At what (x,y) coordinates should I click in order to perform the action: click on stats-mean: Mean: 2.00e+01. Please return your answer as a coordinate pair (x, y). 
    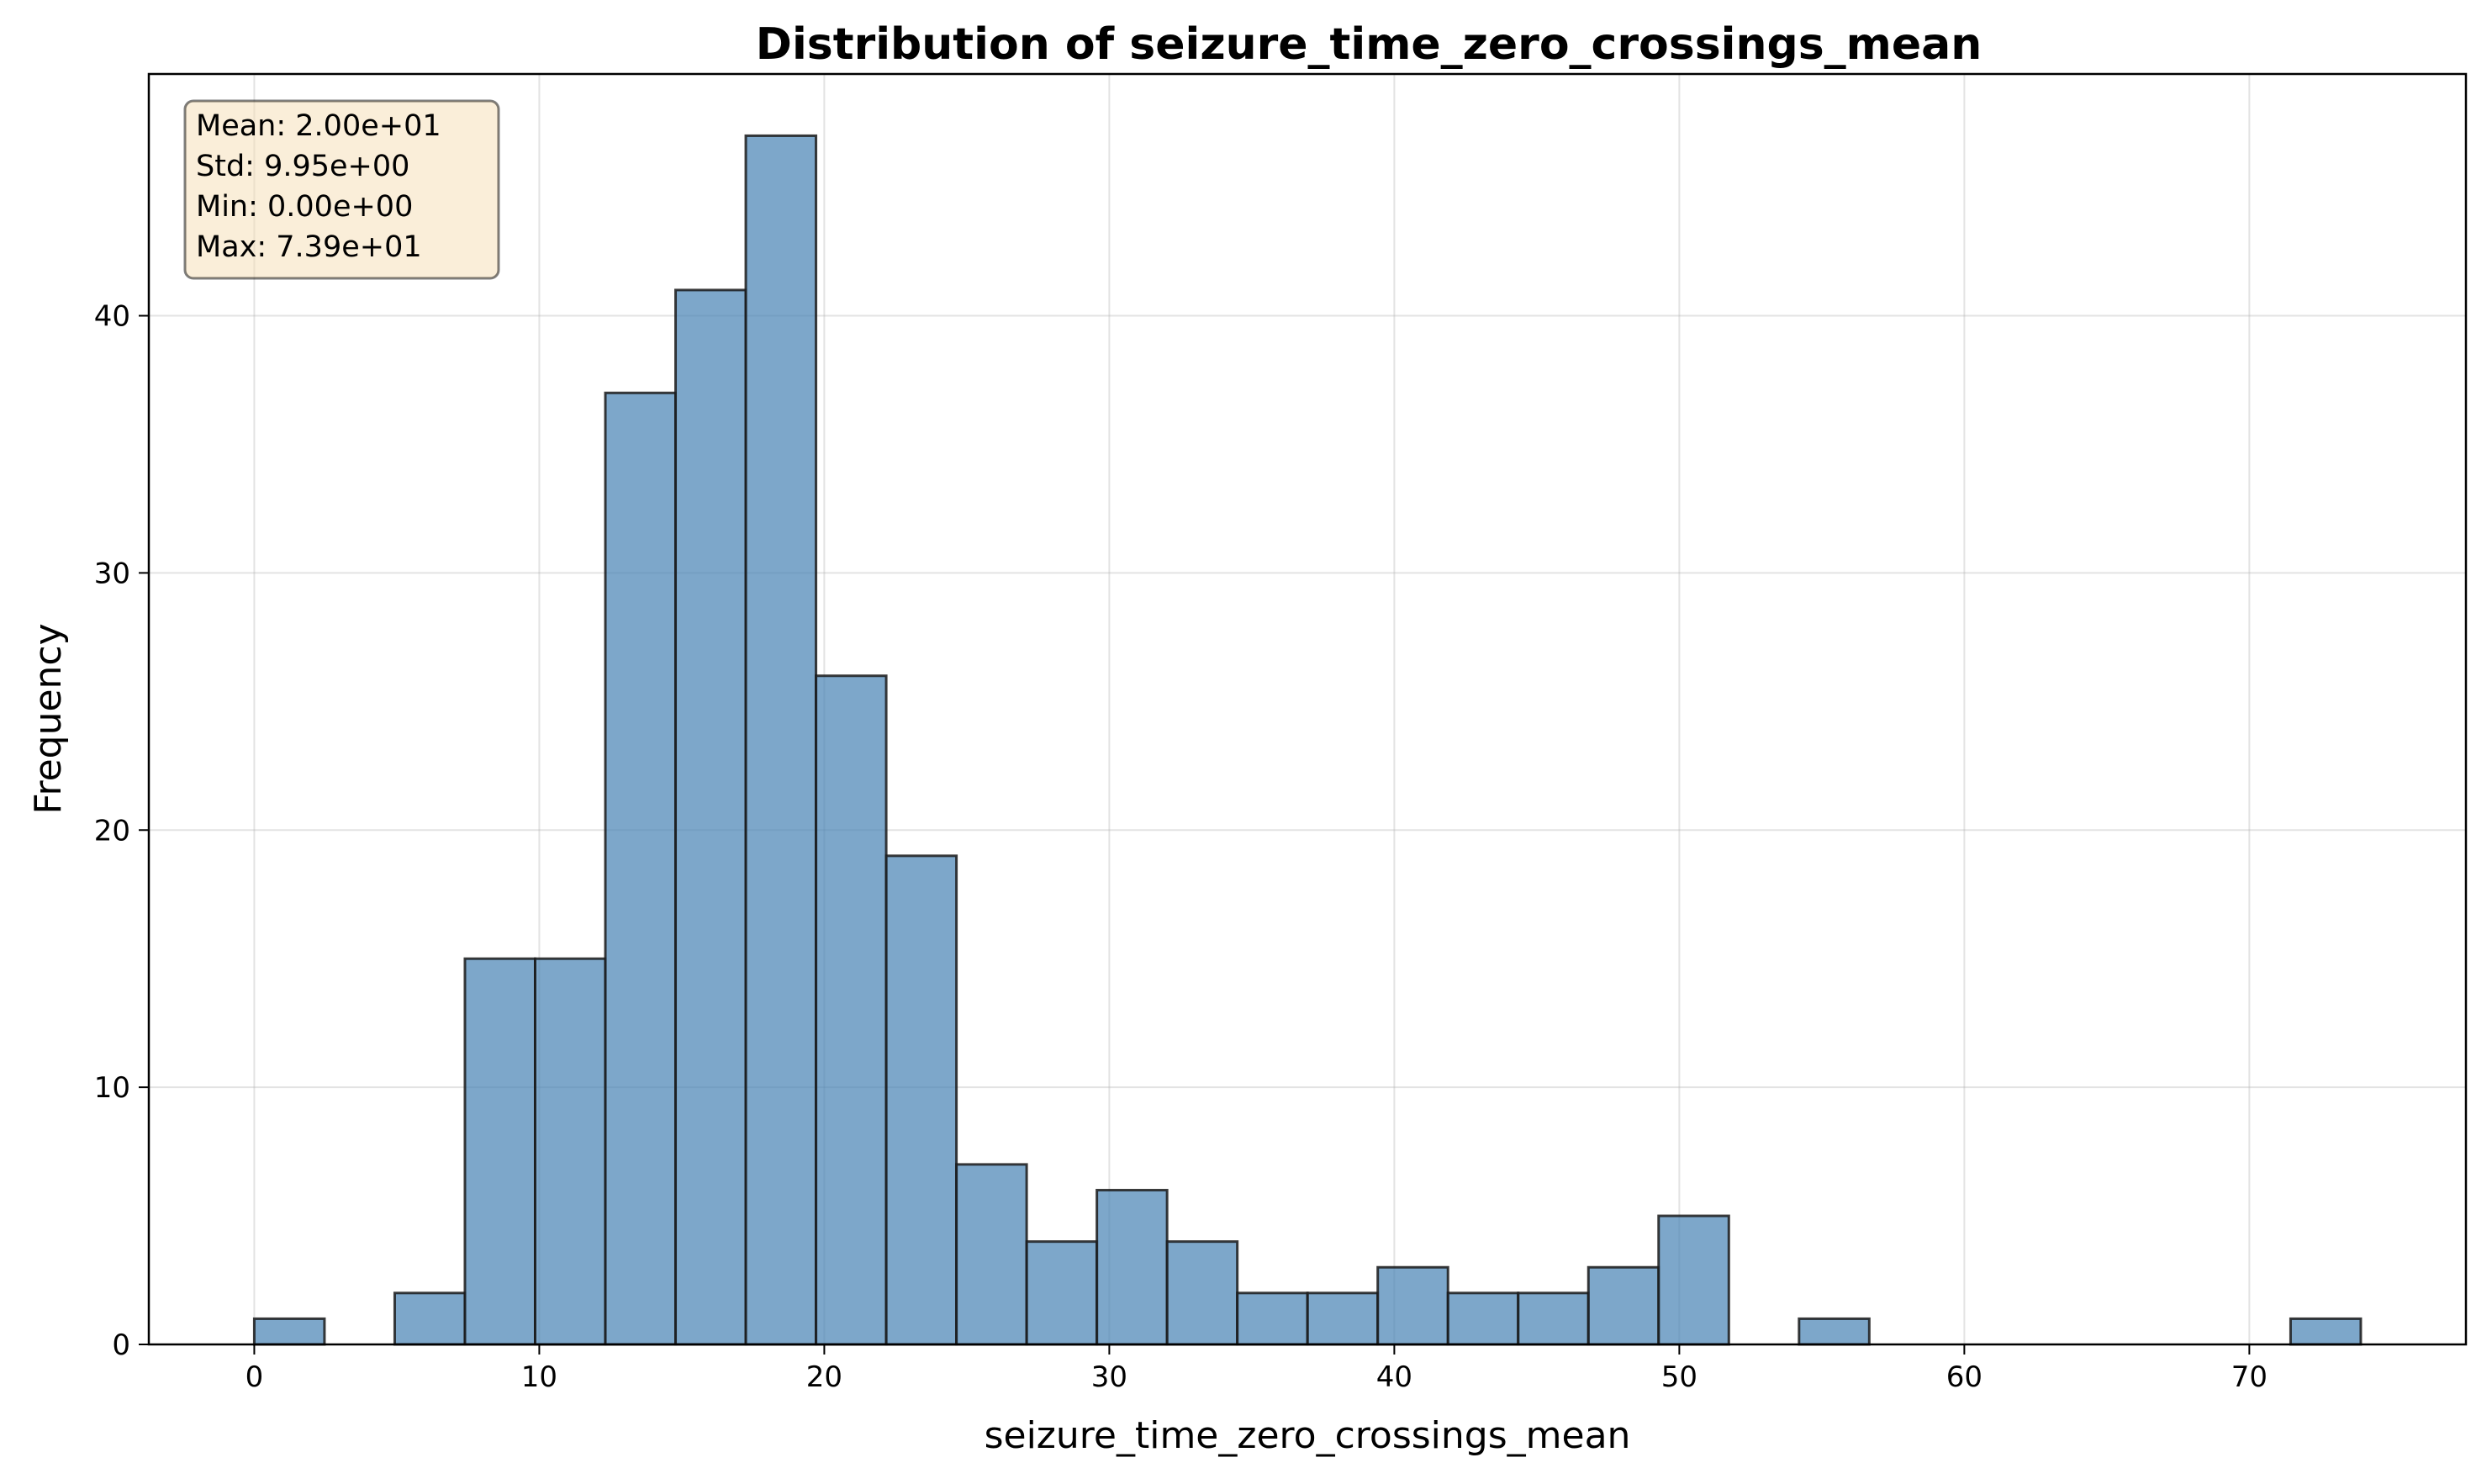
    Looking at the image, I should click on (318, 126).